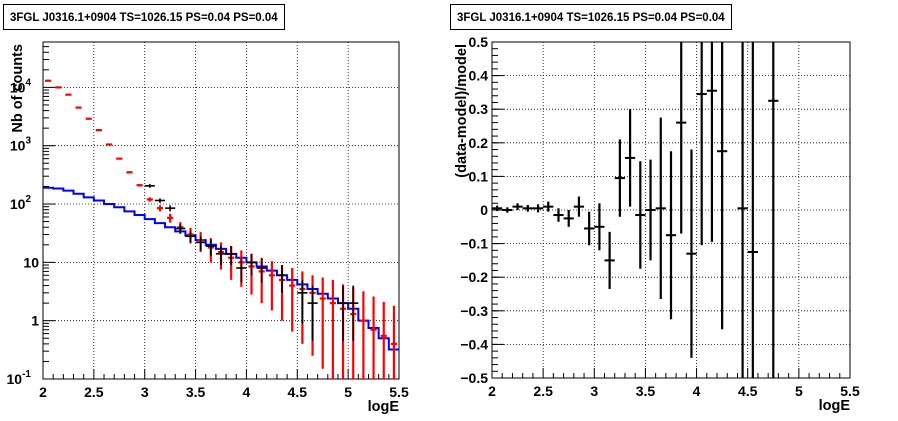  Describe the element at coordinates (21, 203) in the screenshot. I see `y-tick-label: 10²` at that location.